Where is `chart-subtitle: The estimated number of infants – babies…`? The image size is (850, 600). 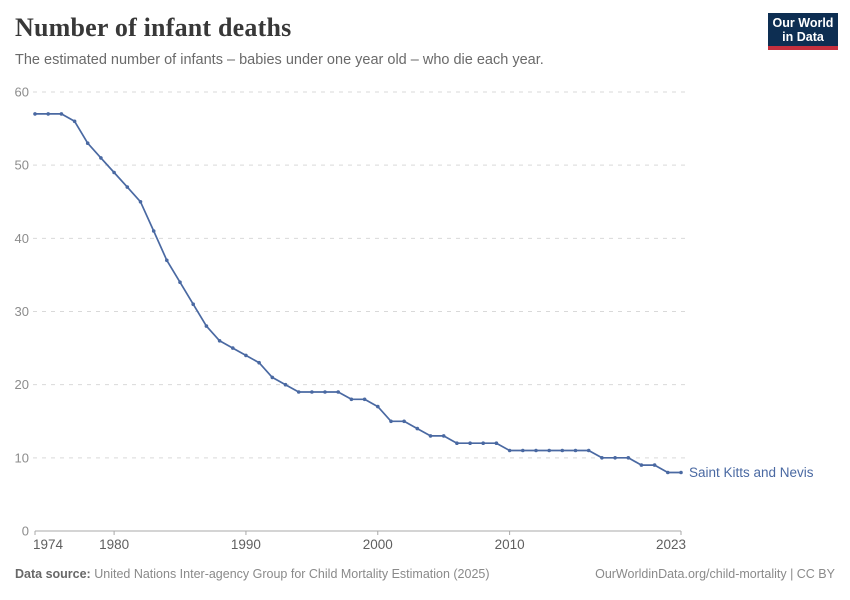
chart-subtitle: The estimated number of infants – babies… is located at coordinates (279, 60).